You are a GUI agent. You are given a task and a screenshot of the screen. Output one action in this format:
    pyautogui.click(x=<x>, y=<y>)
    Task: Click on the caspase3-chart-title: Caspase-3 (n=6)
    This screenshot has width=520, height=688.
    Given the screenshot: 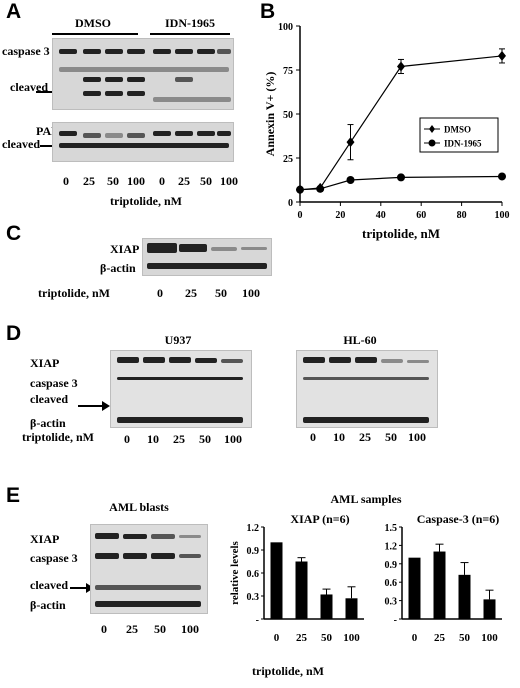 What is the action you would take?
    pyautogui.click(x=458, y=519)
    